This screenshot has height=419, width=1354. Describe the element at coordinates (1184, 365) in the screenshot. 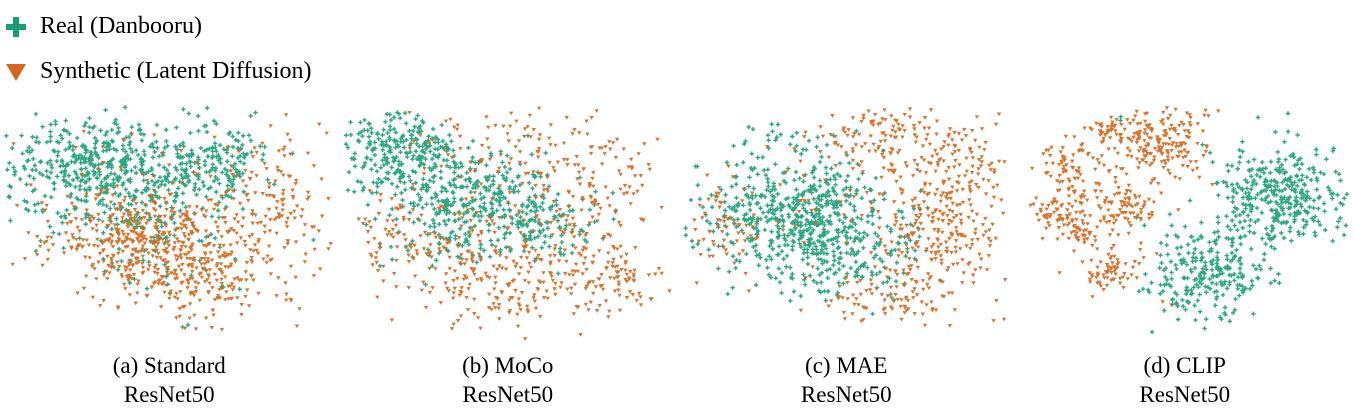

I see `caption-clip-line1: (d) CLIP` at that location.